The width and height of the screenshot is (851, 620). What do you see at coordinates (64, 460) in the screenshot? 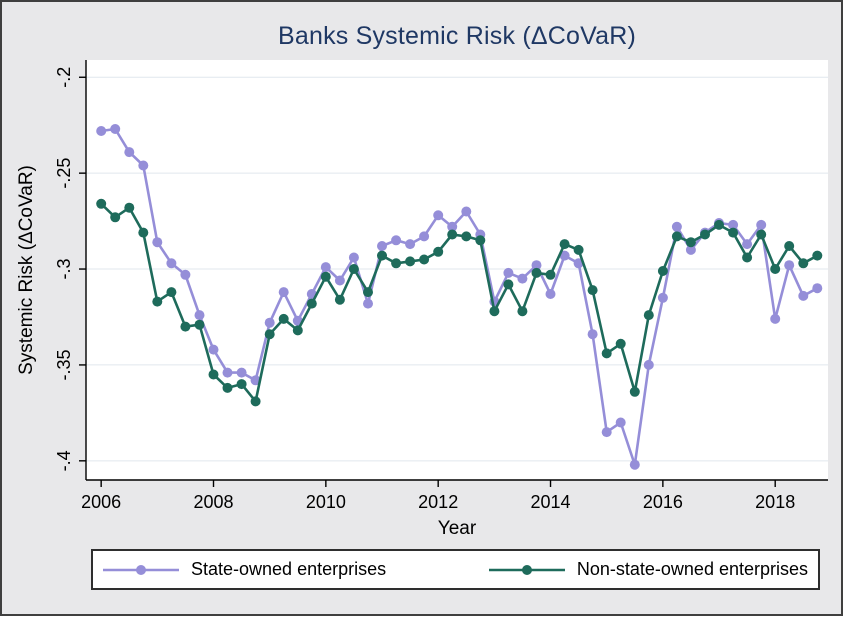
I see `y-tick-label: -.4` at bounding box center [64, 460].